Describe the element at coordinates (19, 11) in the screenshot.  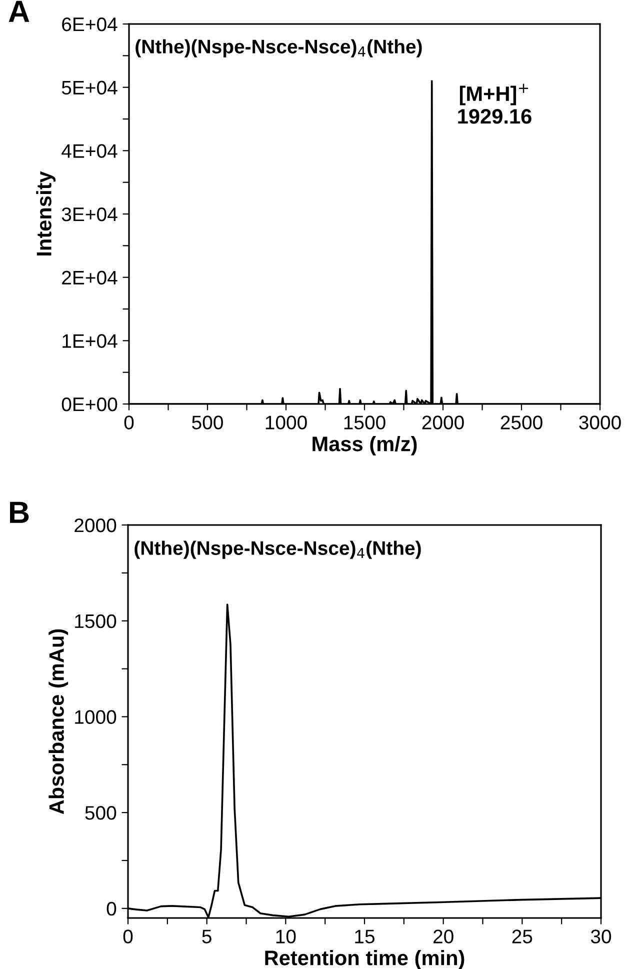
I see `text: A` at that location.